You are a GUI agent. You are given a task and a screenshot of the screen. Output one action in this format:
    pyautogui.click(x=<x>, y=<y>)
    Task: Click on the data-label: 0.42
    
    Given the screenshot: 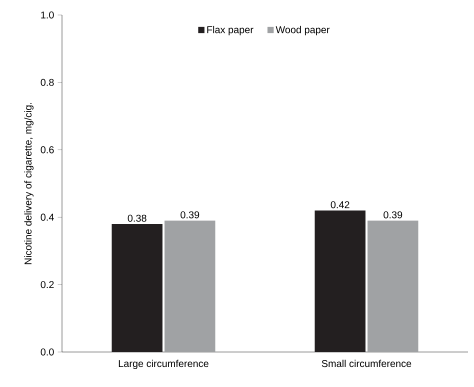 What is the action you would take?
    pyautogui.click(x=340, y=204)
    